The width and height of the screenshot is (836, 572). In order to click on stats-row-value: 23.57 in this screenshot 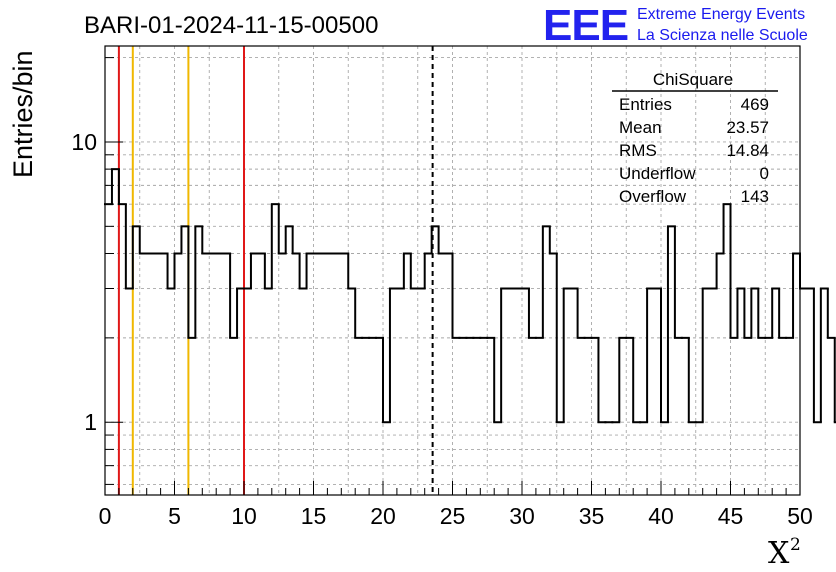, I will do `click(747, 127)`.